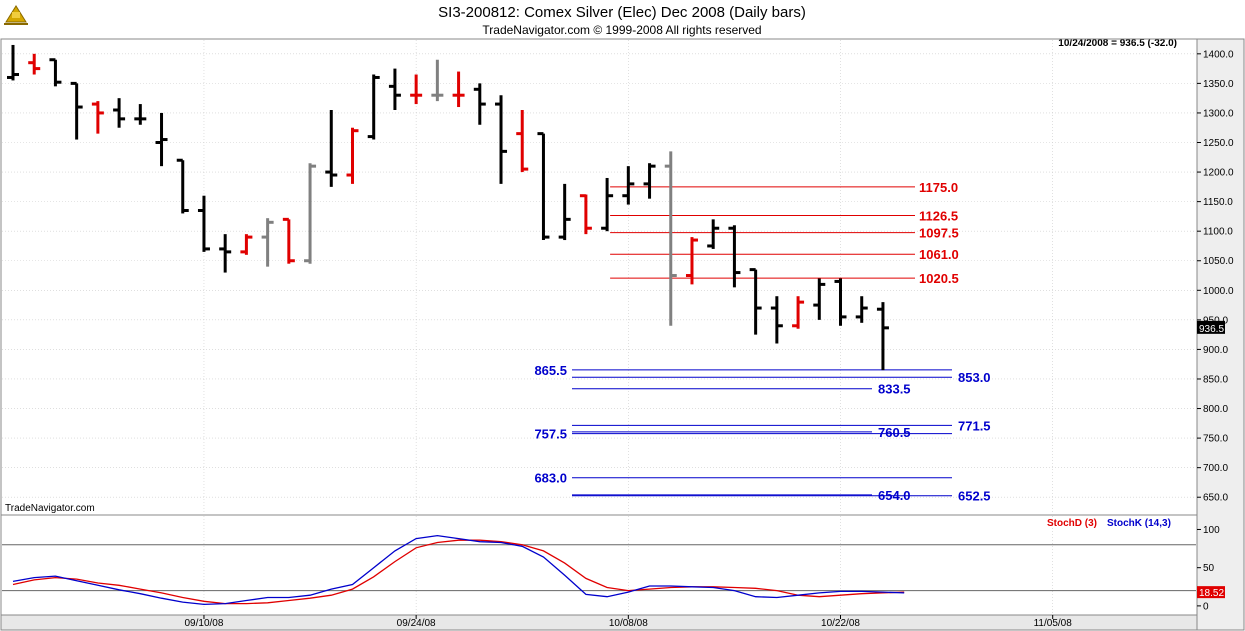  I want to click on y-tick-label: 1100.0, so click(1218, 232).